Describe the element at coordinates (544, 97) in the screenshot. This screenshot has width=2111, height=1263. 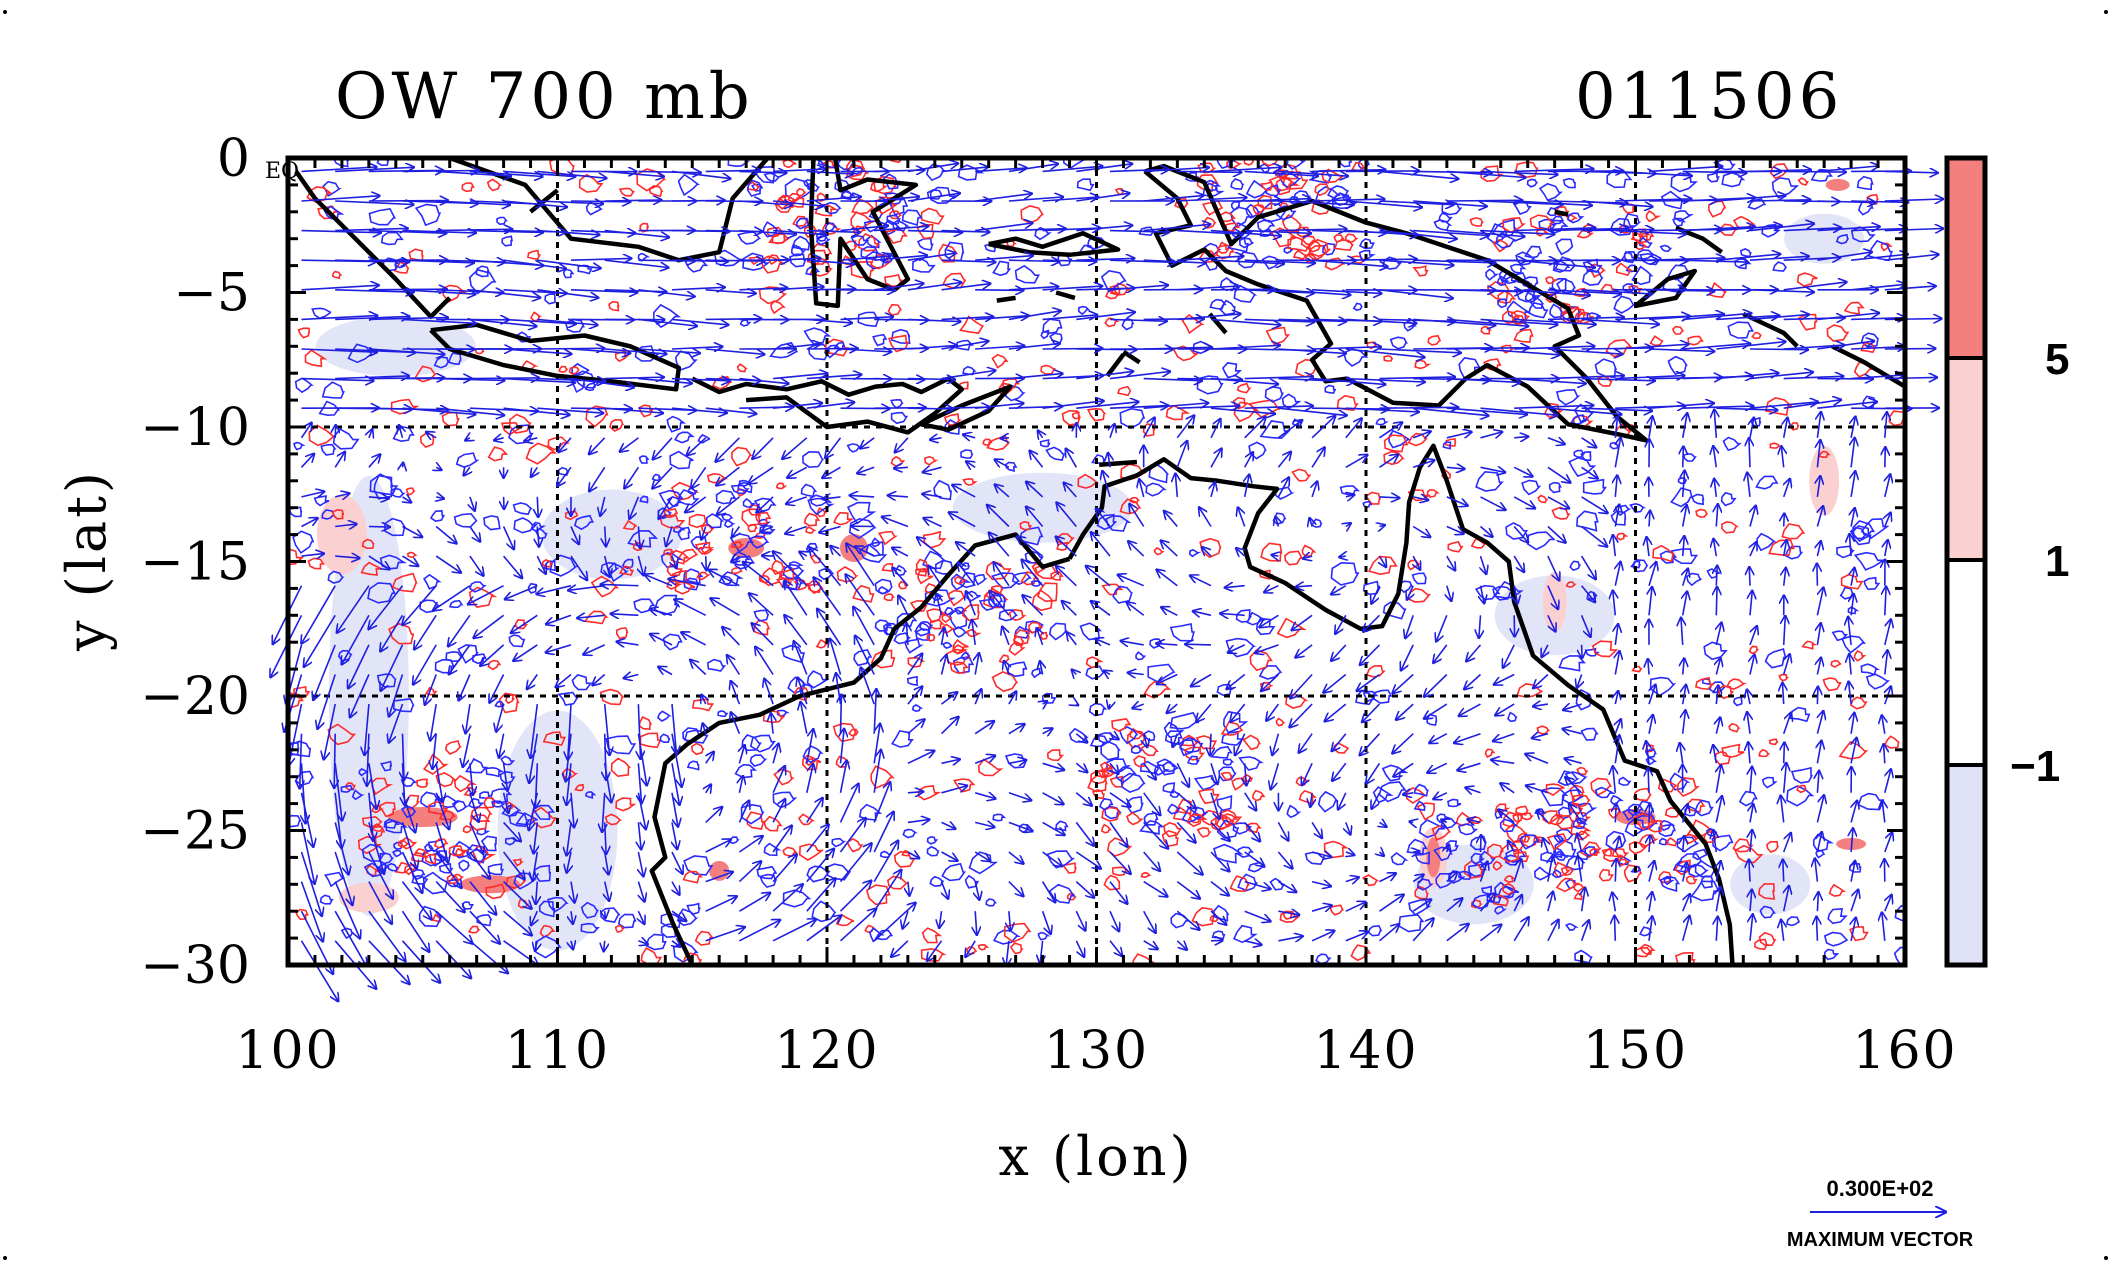
I see `chart-title: OW 700 mb` at that location.